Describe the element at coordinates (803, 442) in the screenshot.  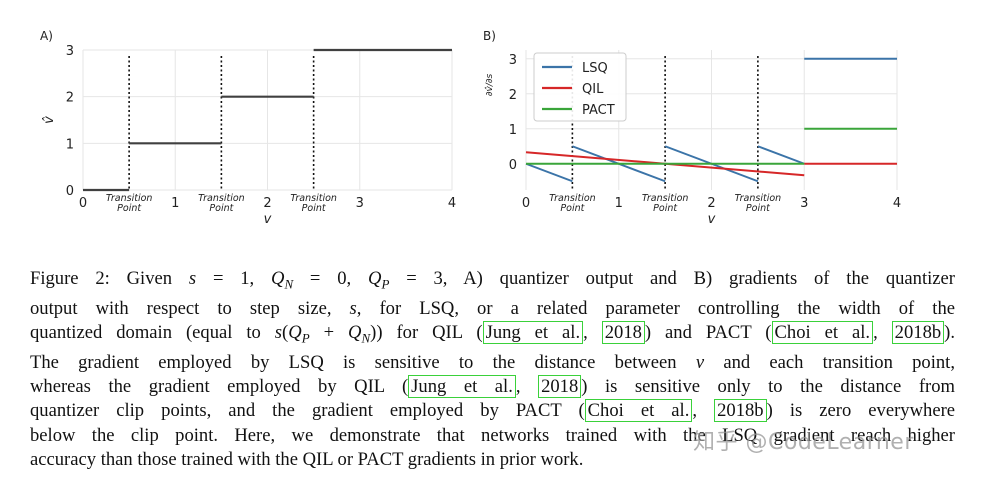
I see `watermark: 知乎 @CodeLearner` at that location.